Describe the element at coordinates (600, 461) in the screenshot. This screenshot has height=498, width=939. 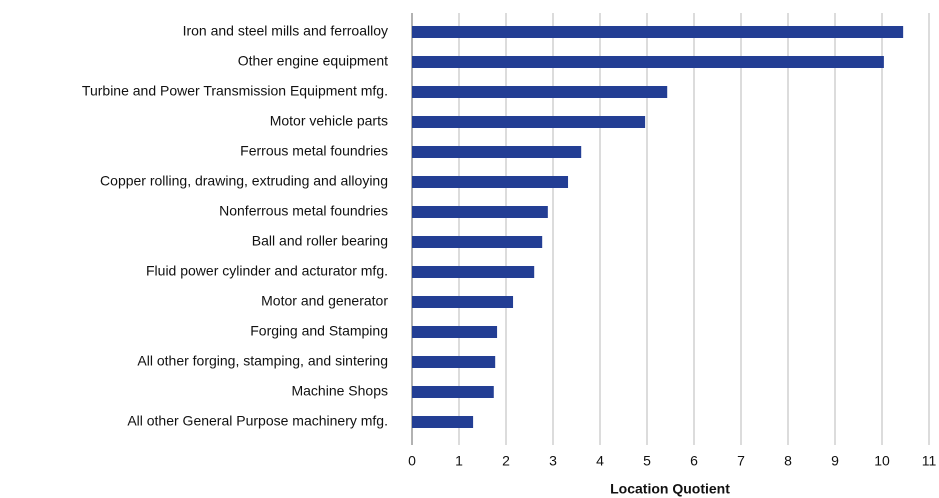
I see `x-tick-label: 4` at that location.